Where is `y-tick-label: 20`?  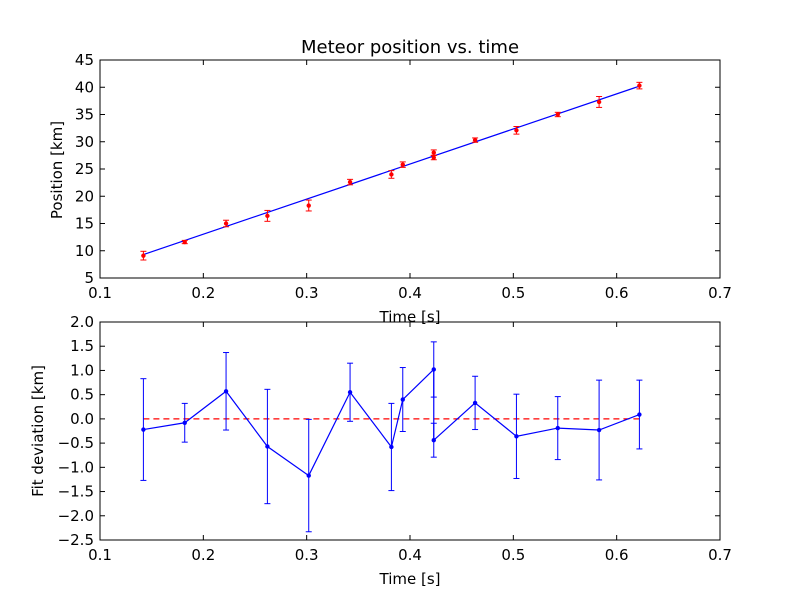
y-tick-label: 20 is located at coordinates (84, 196).